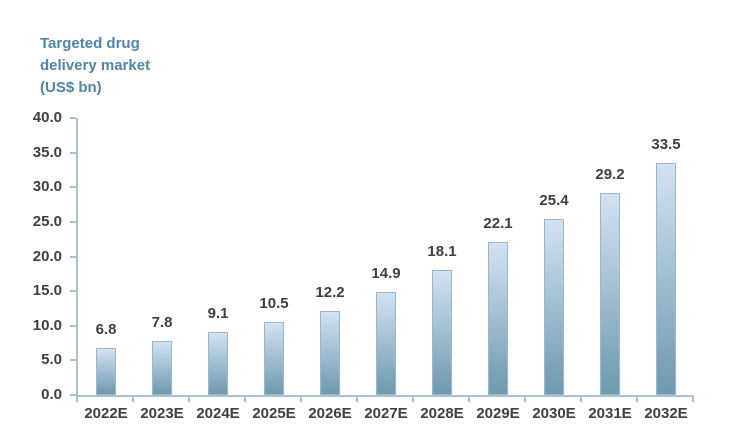 This screenshot has width=740, height=440. I want to click on bar-value-label: 29.2, so click(610, 174).